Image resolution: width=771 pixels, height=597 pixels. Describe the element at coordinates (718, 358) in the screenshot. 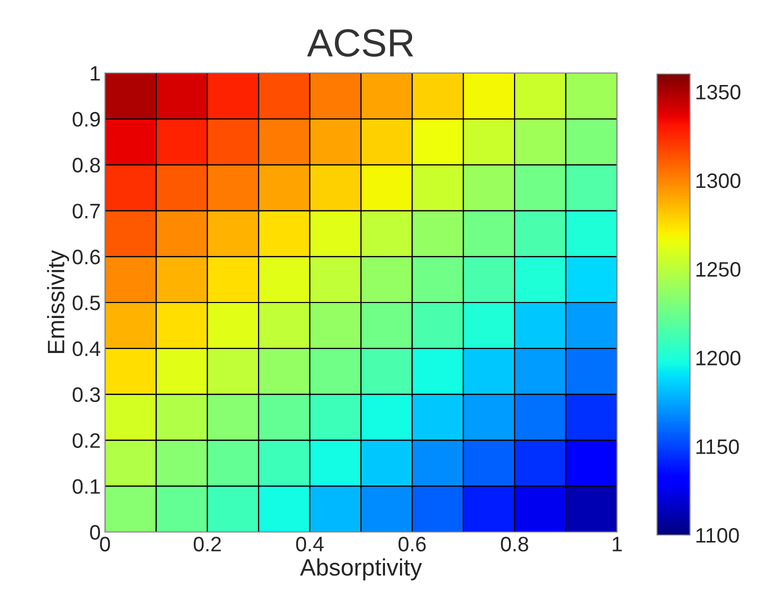

I see `color-bar-label: 1200` at that location.